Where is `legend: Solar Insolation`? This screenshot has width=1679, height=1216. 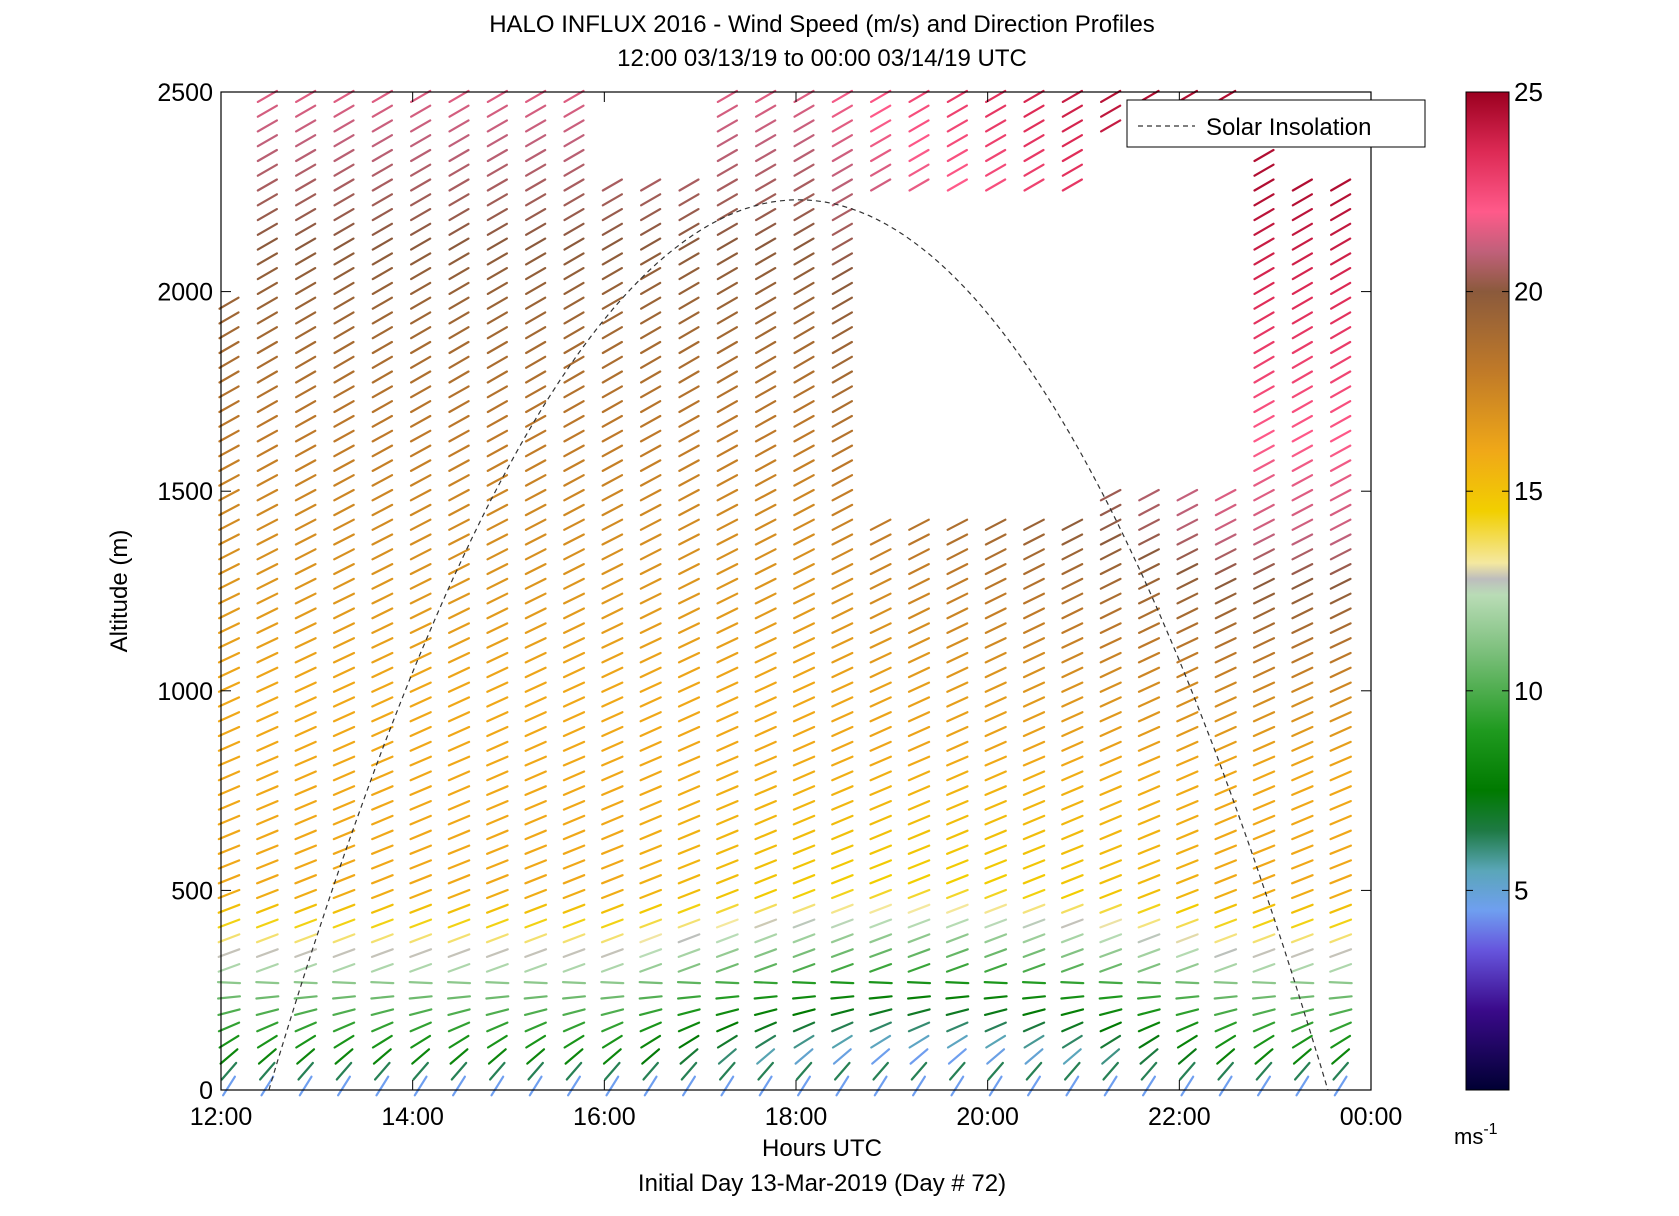
legend: Solar Insolation is located at coordinates (1276, 123).